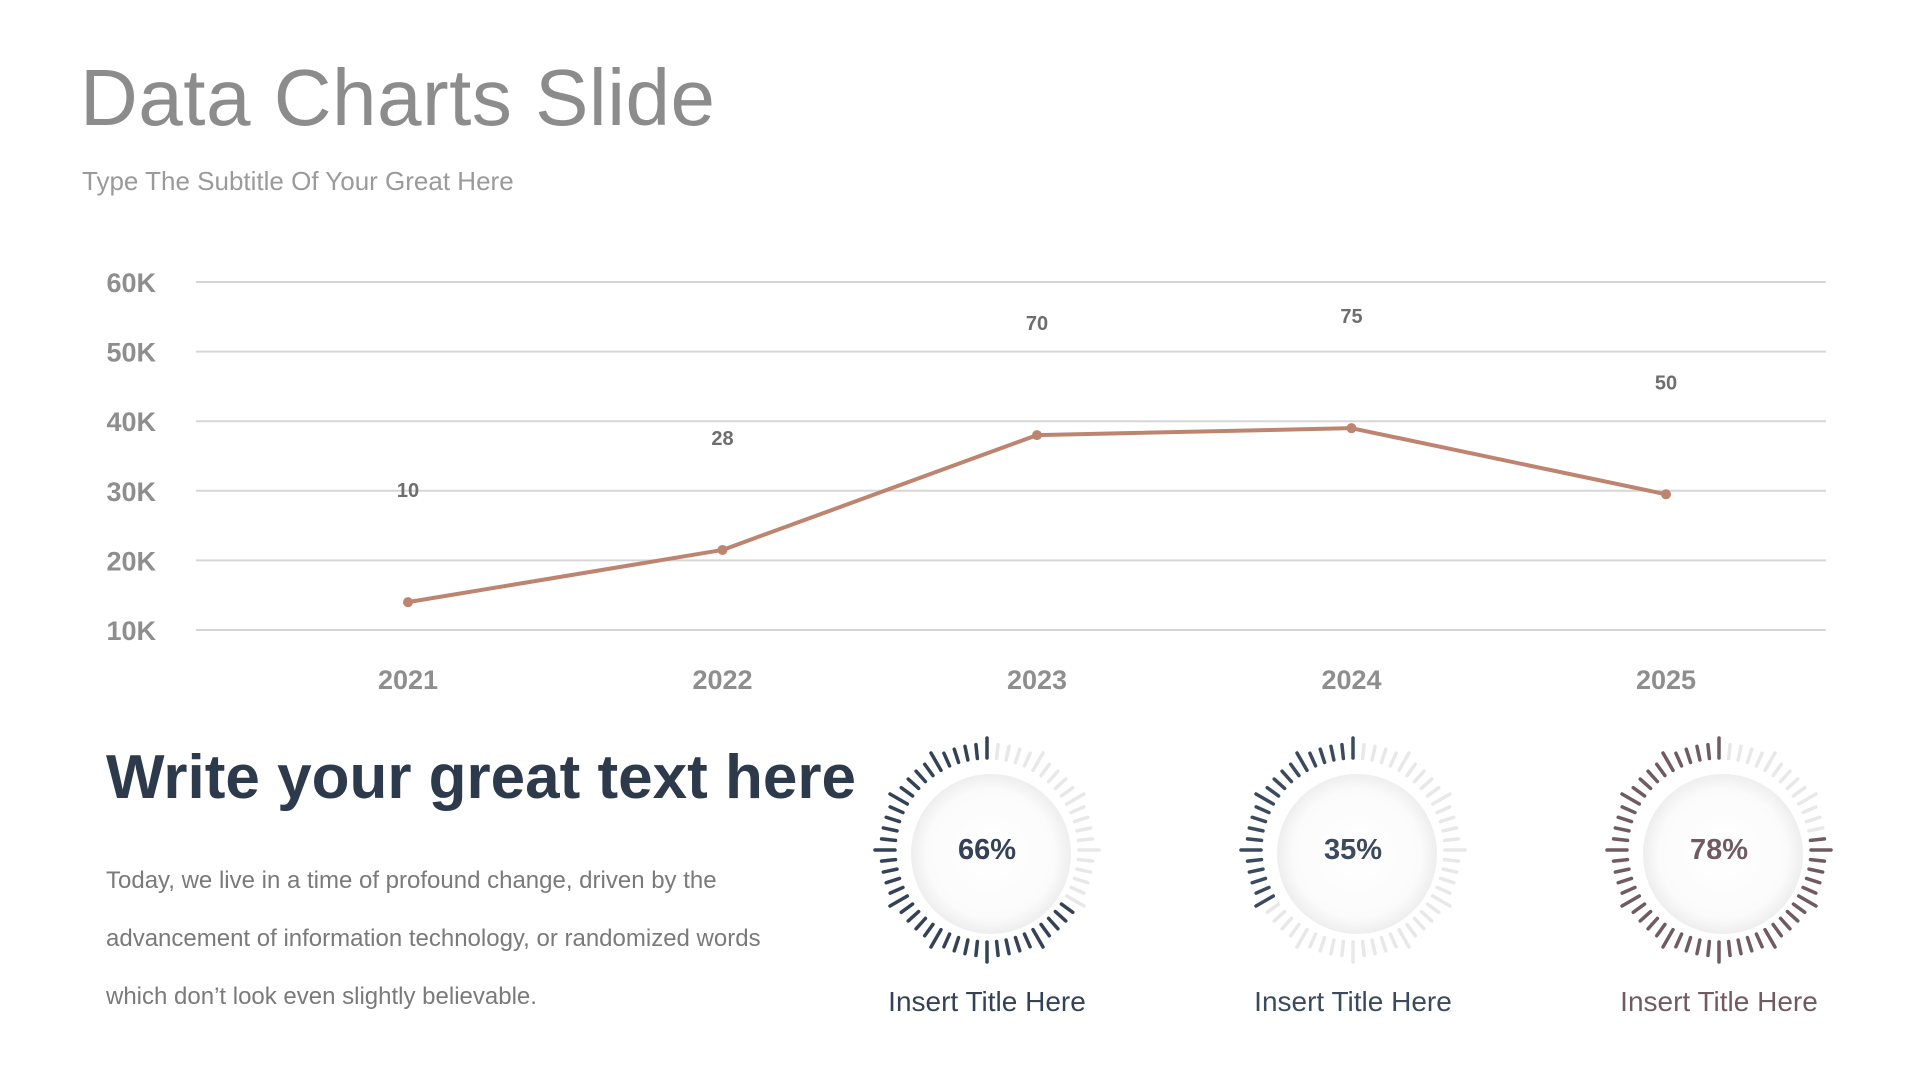  I want to click on x-tick-label: 2023, so click(1037, 680).